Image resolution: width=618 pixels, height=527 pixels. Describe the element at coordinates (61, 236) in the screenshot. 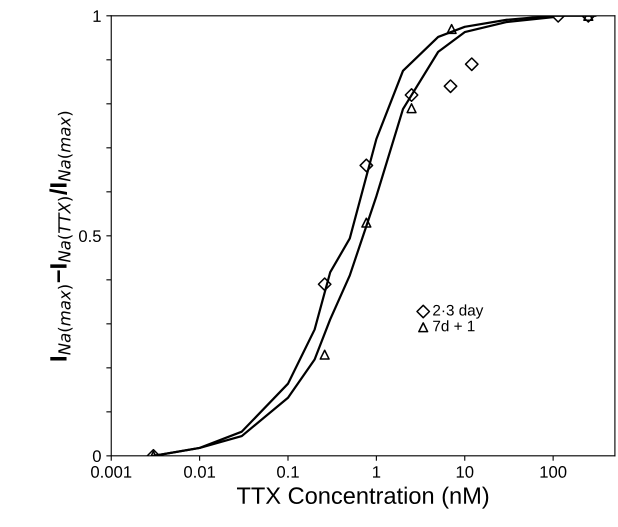

I see `y-axis-title: I$_{Na(max)}$−I$_{Na(TTX)}$/I$_{Na(max)}$` at that location.